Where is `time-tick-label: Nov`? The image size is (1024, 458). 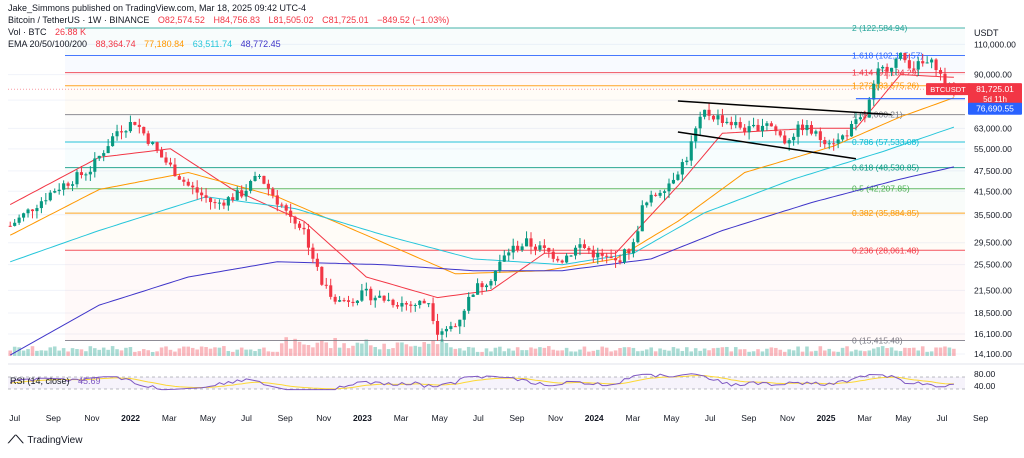 time-tick-label: Nov is located at coordinates (788, 418).